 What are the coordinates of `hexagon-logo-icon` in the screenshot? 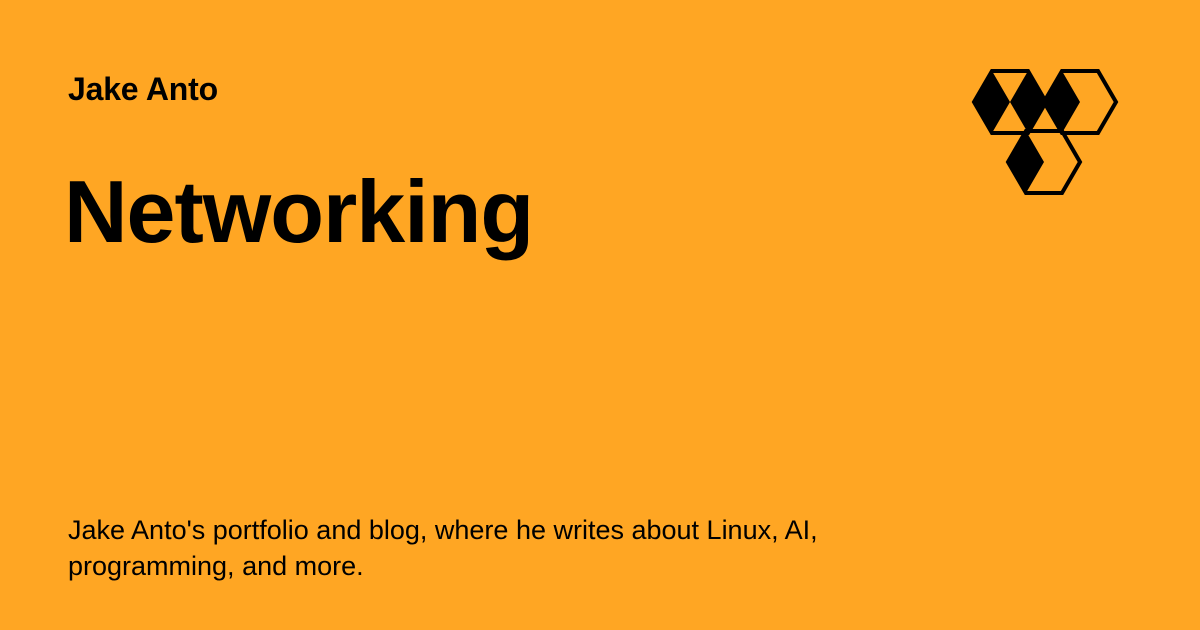 It's located at (1045, 132).